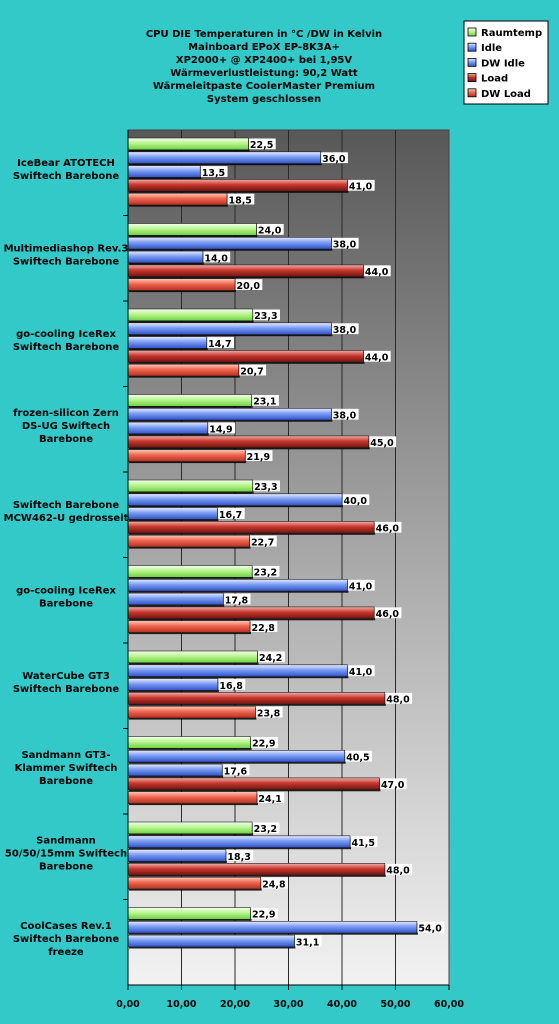 The height and width of the screenshot is (1024, 559). Describe the element at coordinates (264, 402) in the screenshot. I see `data-label: 23,1` at that location.